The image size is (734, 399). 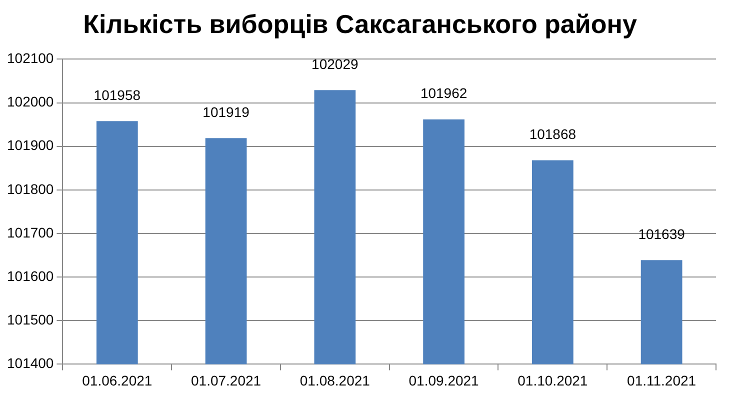 What do you see at coordinates (30, 102) in the screenshot?
I see `y-tick-label: 102000` at bounding box center [30, 102].